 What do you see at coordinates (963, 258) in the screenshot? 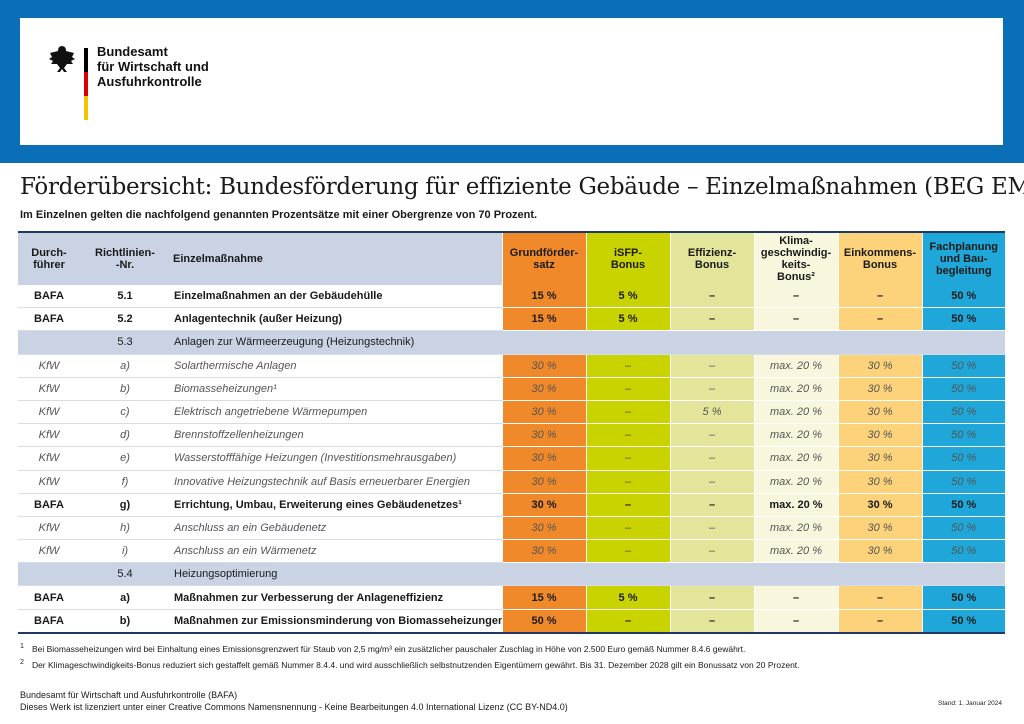
I see `column-header: Fachplanung und Bau- begleitung` at bounding box center [963, 258].